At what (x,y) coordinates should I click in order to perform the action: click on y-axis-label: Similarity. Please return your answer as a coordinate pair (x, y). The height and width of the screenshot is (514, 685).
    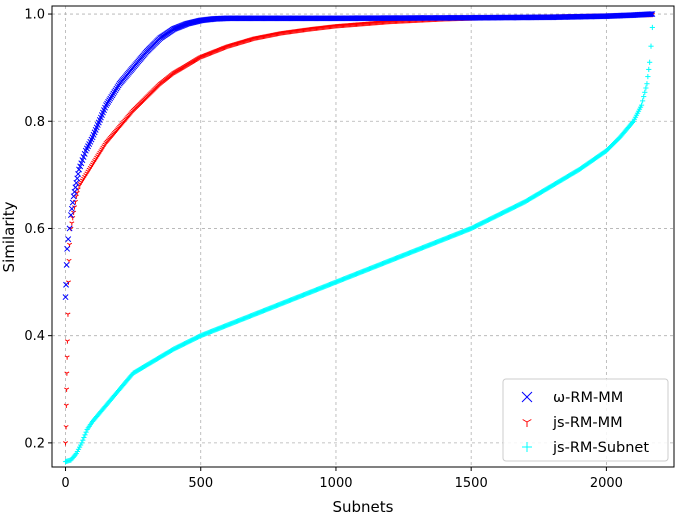
    Looking at the image, I should click on (9, 236).